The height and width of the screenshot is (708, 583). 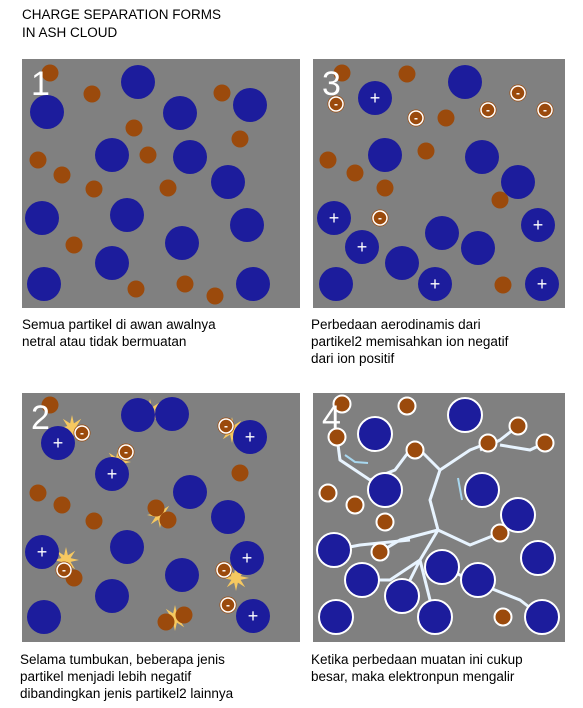 What do you see at coordinates (70, 32) in the screenshot?
I see `title-line: IN ASH CLOUD` at bounding box center [70, 32].